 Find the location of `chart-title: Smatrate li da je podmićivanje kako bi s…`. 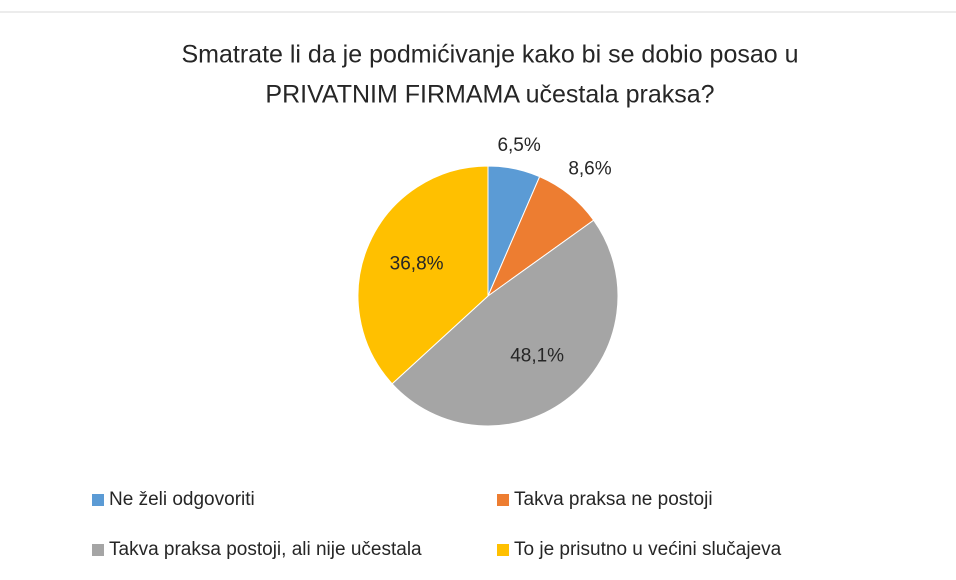

chart-title: Smatrate li da je podmićivanje kako bi s… is located at coordinates (489, 55).